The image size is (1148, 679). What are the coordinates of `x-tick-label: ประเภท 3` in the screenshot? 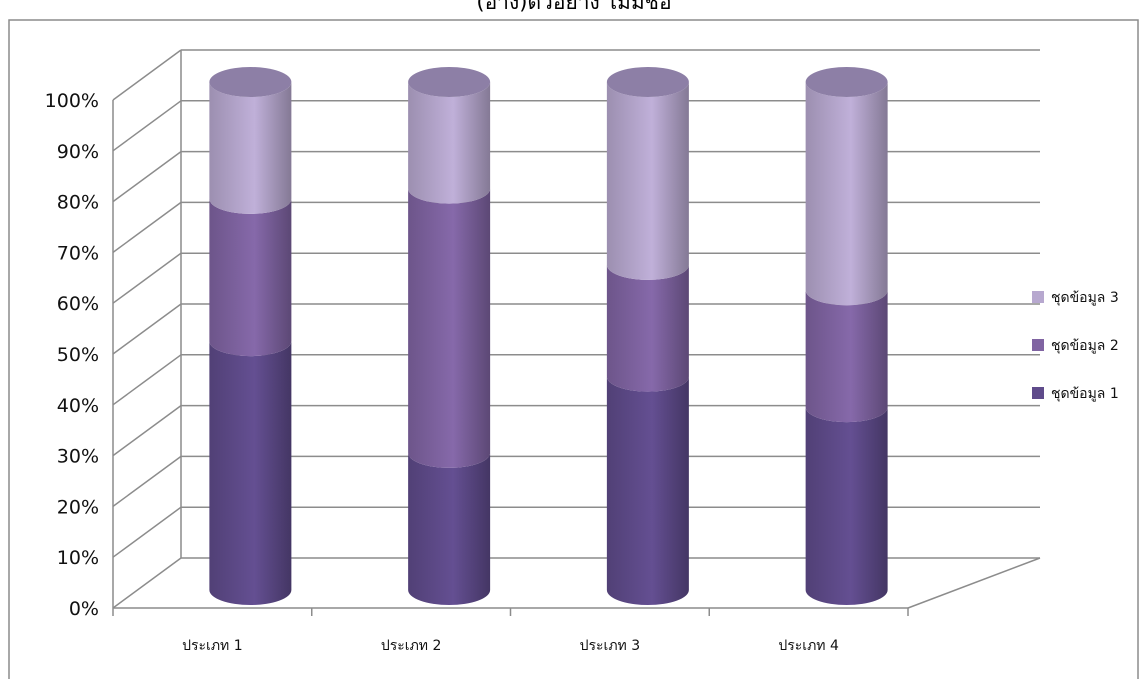 It's located at (610, 646).